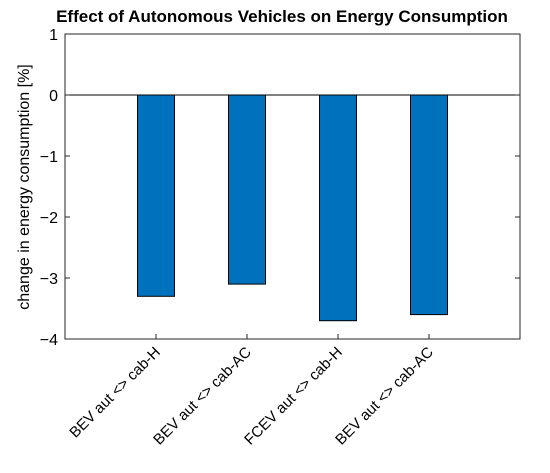  I want to click on y-tick-label: −1, so click(49, 157).